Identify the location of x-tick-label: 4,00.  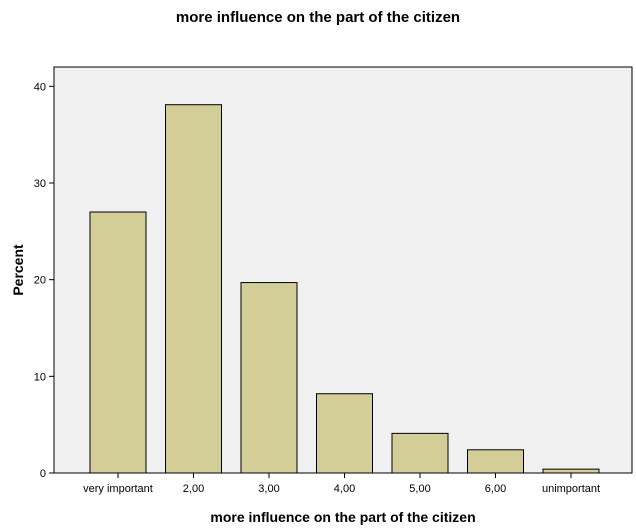
(344, 489).